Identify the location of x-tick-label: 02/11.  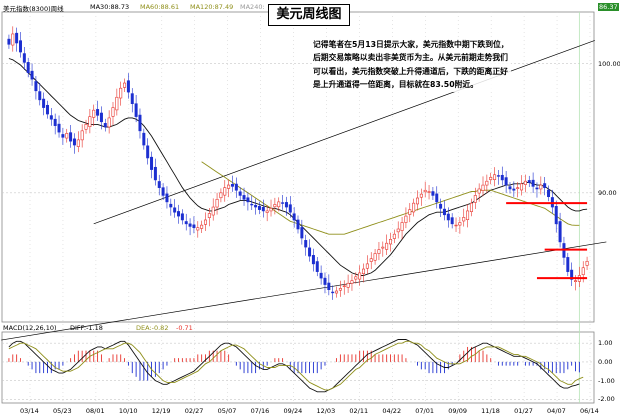
(359, 411).